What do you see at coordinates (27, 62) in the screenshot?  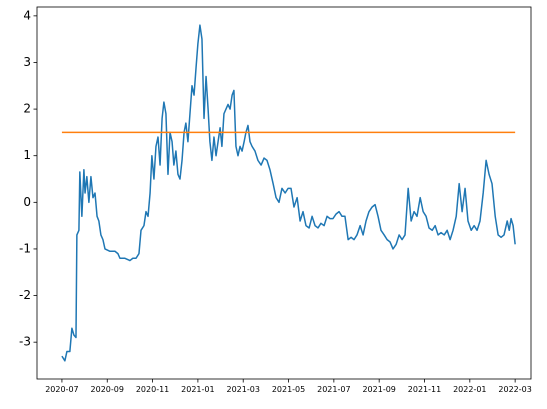 I see `y-tick-label: 3` at bounding box center [27, 62].